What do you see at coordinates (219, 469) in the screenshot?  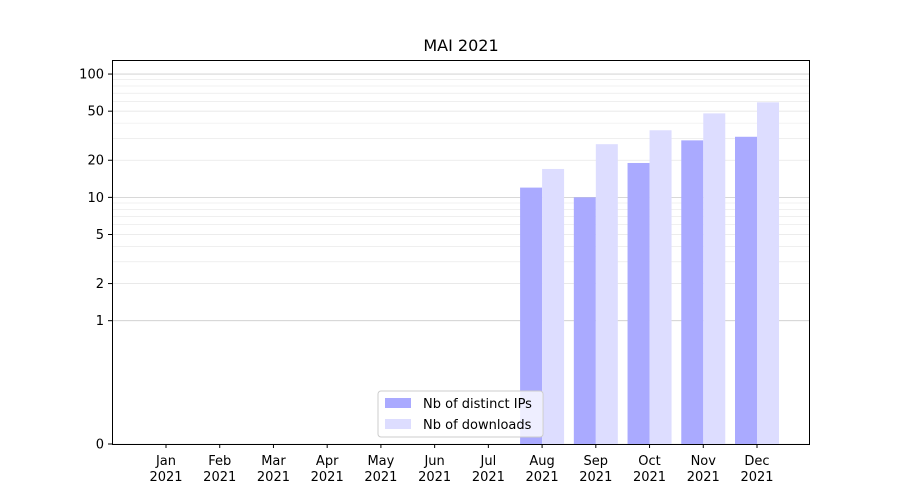 I see `x-tick-label: Feb 2021` at bounding box center [219, 469].